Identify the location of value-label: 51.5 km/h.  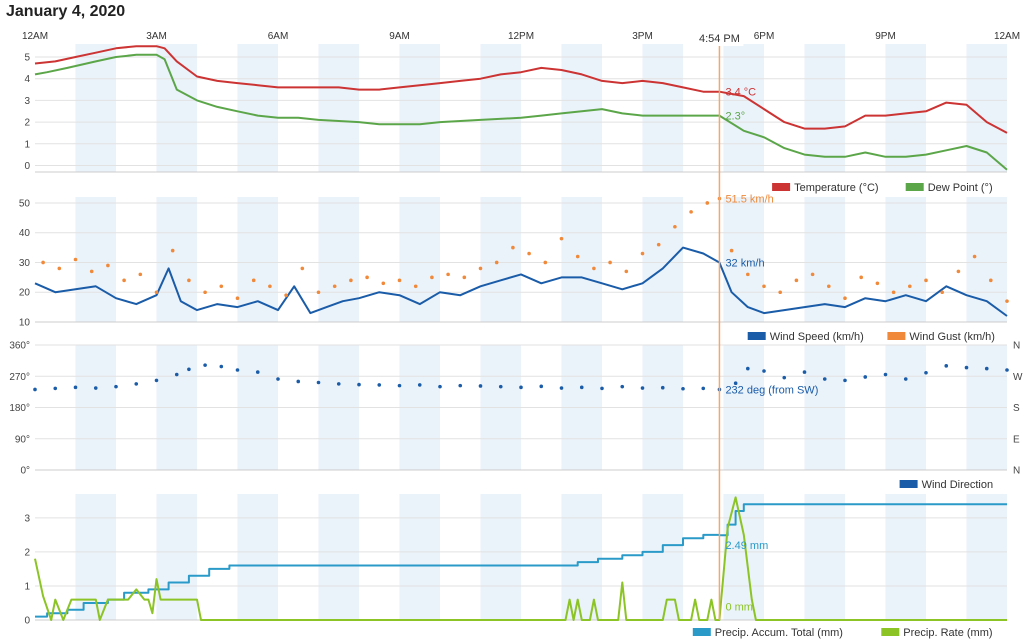
(749, 199).